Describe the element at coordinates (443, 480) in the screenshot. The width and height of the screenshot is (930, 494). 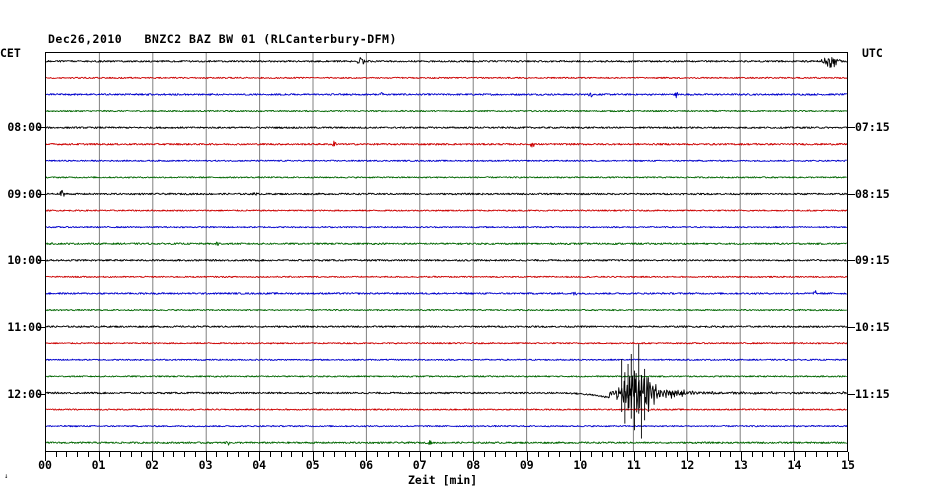
I see `x-axis-label: Zeit [min]` at that location.